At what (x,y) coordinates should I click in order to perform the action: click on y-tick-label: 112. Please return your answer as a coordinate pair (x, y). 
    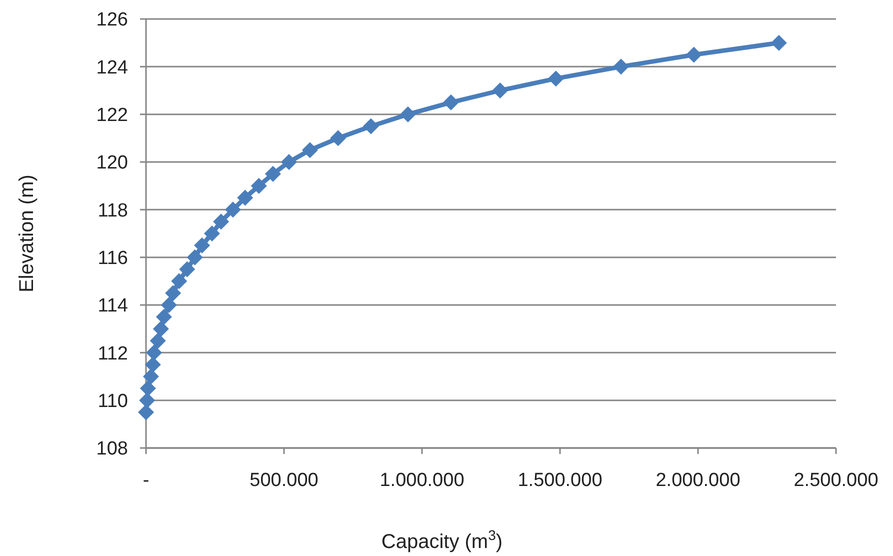
    Looking at the image, I should click on (113, 353).